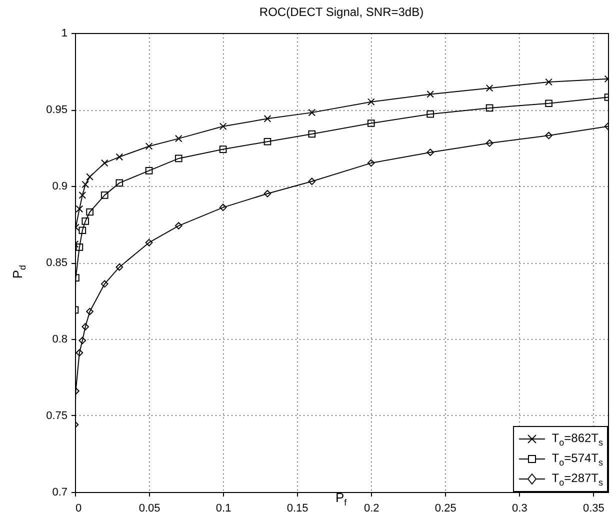 The image size is (616, 512). Describe the element at coordinates (341, 12) in the screenshot. I see `chart-title: ROC(DECT Signal, SNR=3dB)` at that location.